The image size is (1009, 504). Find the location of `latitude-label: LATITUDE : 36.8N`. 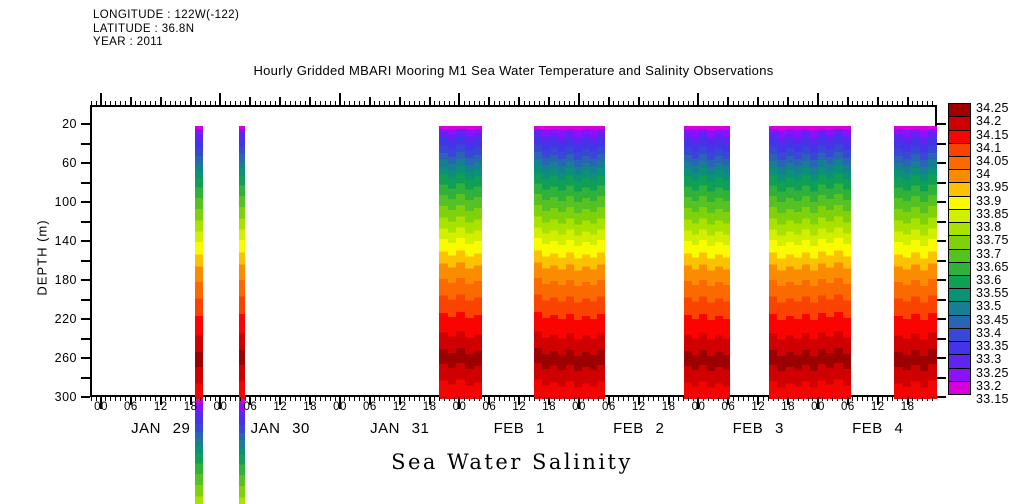

latitude-label: LATITUDE : 36.8N is located at coordinates (144, 28).